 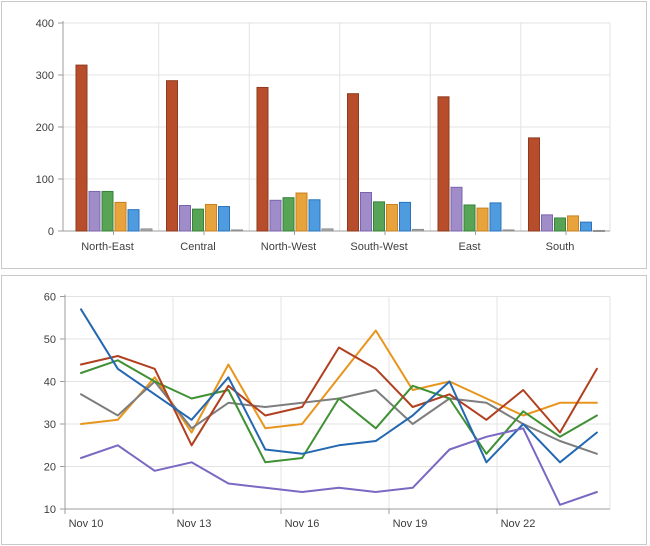 I want to click on bar-series-green, so click(x=333, y=211).